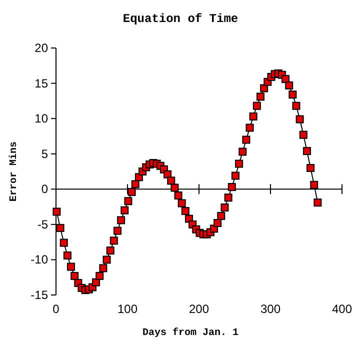 Image resolution: width=361 pixels, height=345 pixels. What do you see at coordinates (270, 309) in the screenshot?
I see `x-tick-label: 300` at bounding box center [270, 309].